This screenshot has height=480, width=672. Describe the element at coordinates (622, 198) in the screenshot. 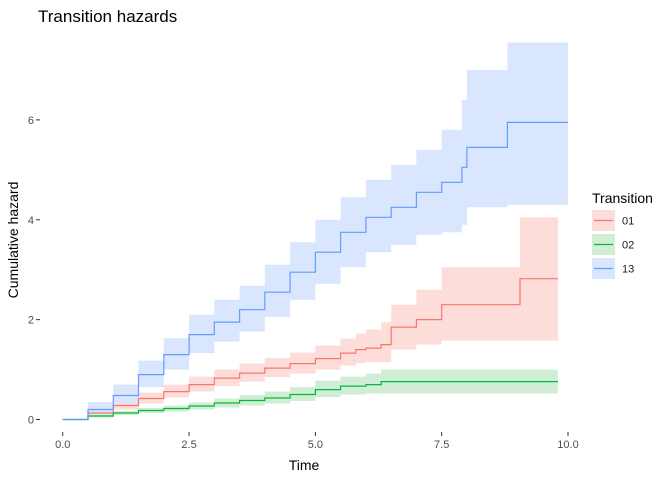

I see `legend-title: Transition` at that location.